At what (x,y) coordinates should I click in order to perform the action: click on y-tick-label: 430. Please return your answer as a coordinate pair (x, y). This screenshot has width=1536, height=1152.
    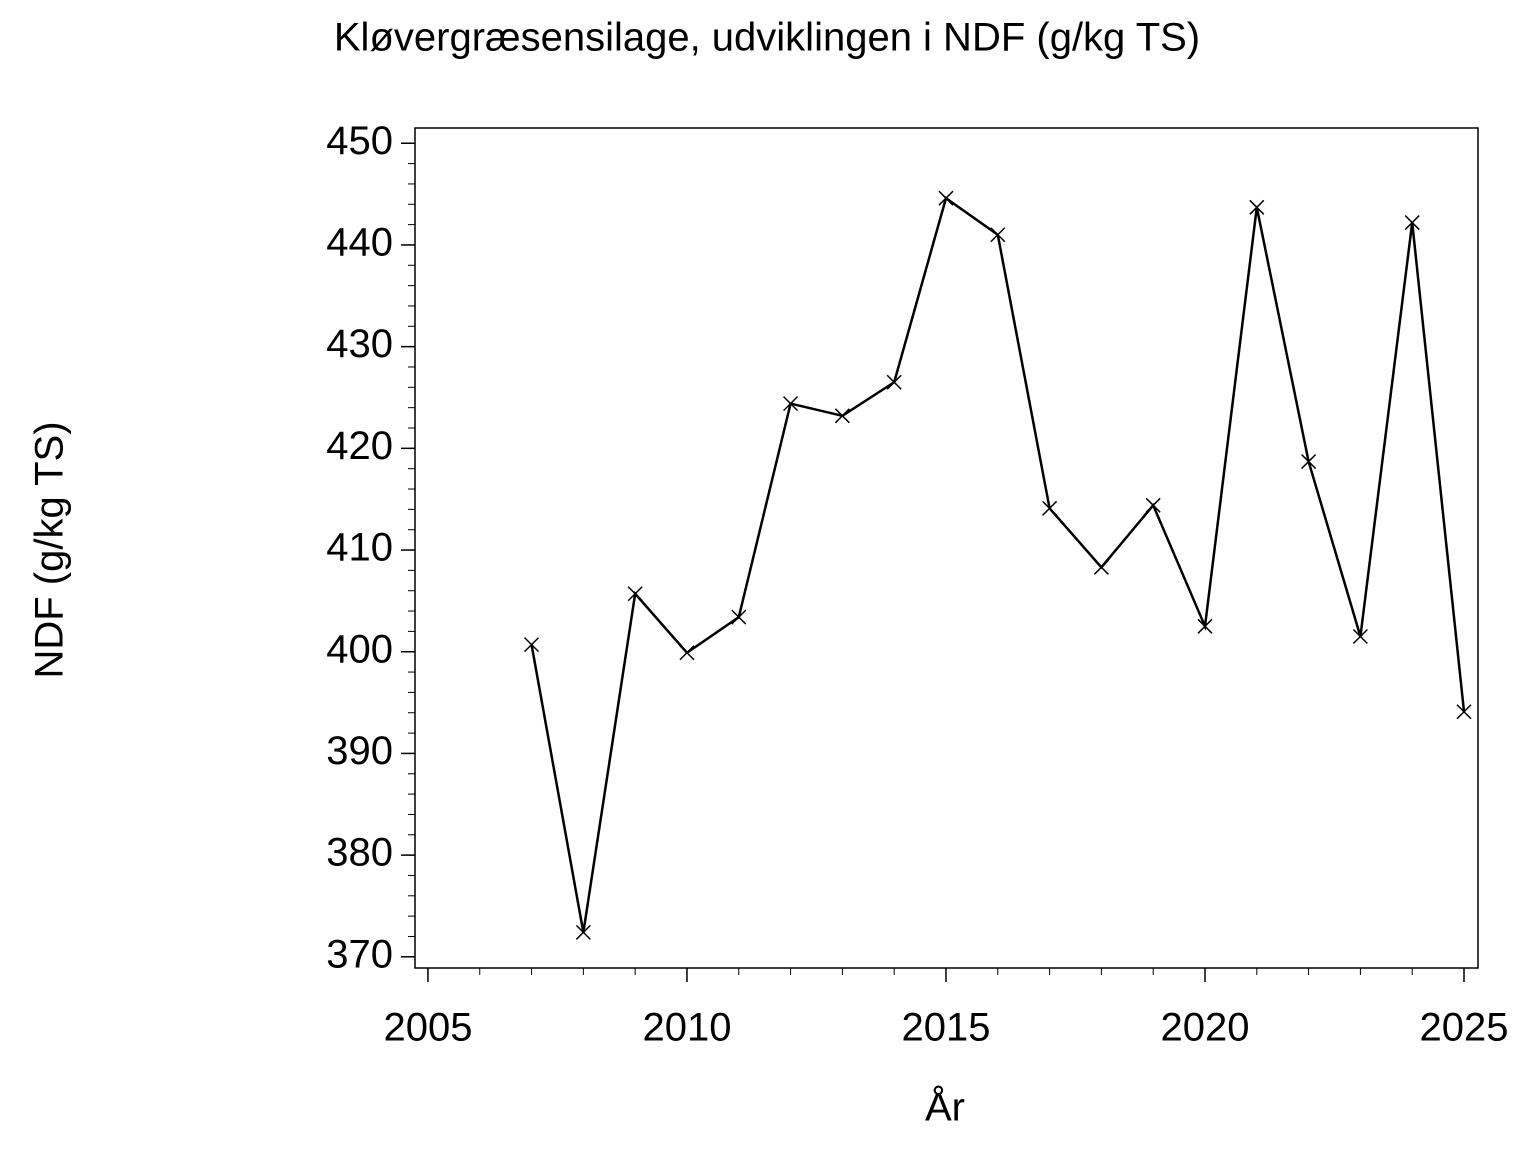
    Looking at the image, I should click on (359, 344).